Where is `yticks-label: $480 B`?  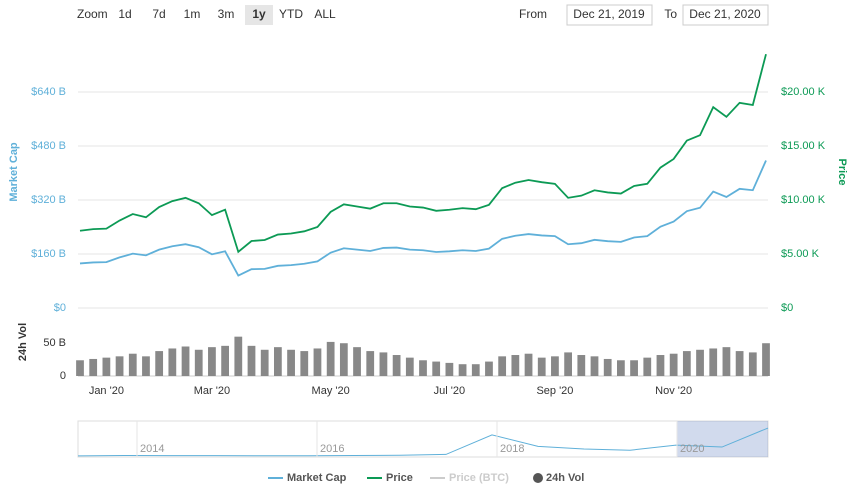
yticks-label: $480 B is located at coordinates (48, 146).